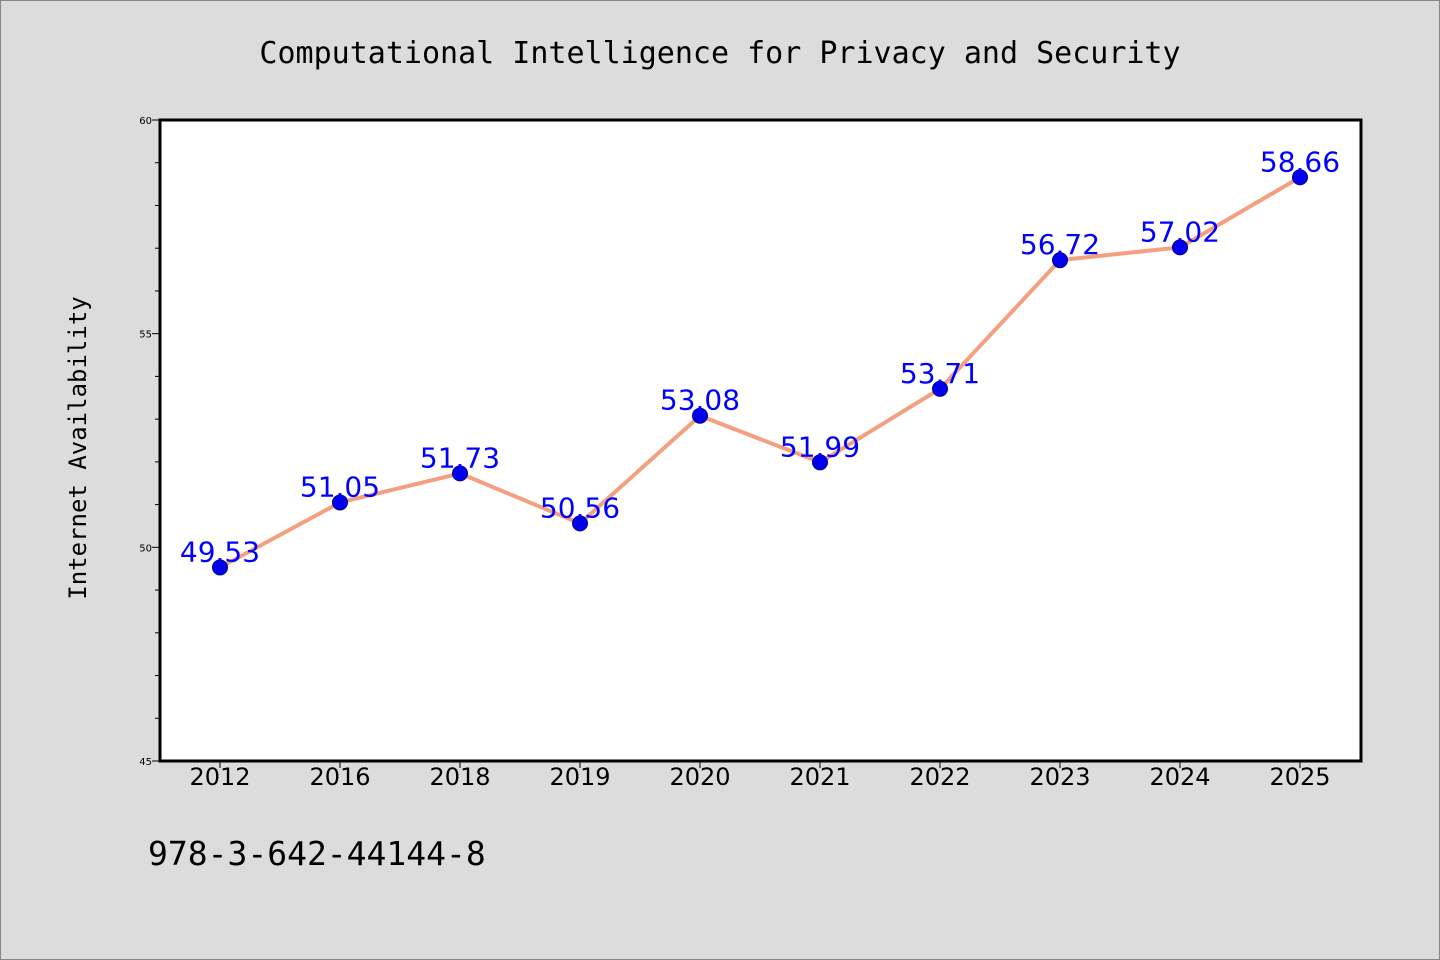 Image resolution: width=1440 pixels, height=960 pixels. Describe the element at coordinates (459, 777) in the screenshot. I see `x-tick-label: 2018` at that location.